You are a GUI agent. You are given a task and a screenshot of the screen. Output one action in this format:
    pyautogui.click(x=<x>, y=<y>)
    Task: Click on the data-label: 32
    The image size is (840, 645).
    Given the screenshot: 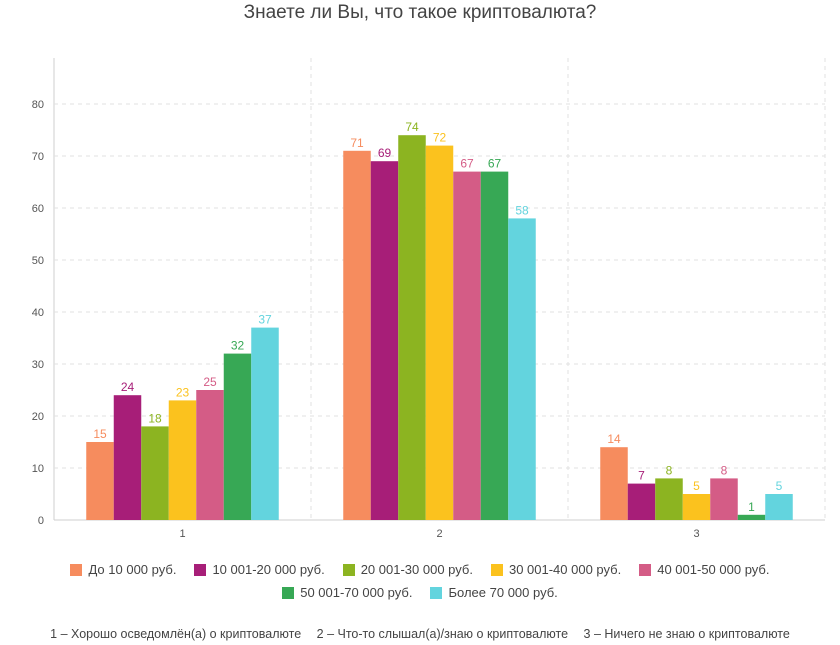 What is the action you would take?
    pyautogui.click(x=238, y=346)
    